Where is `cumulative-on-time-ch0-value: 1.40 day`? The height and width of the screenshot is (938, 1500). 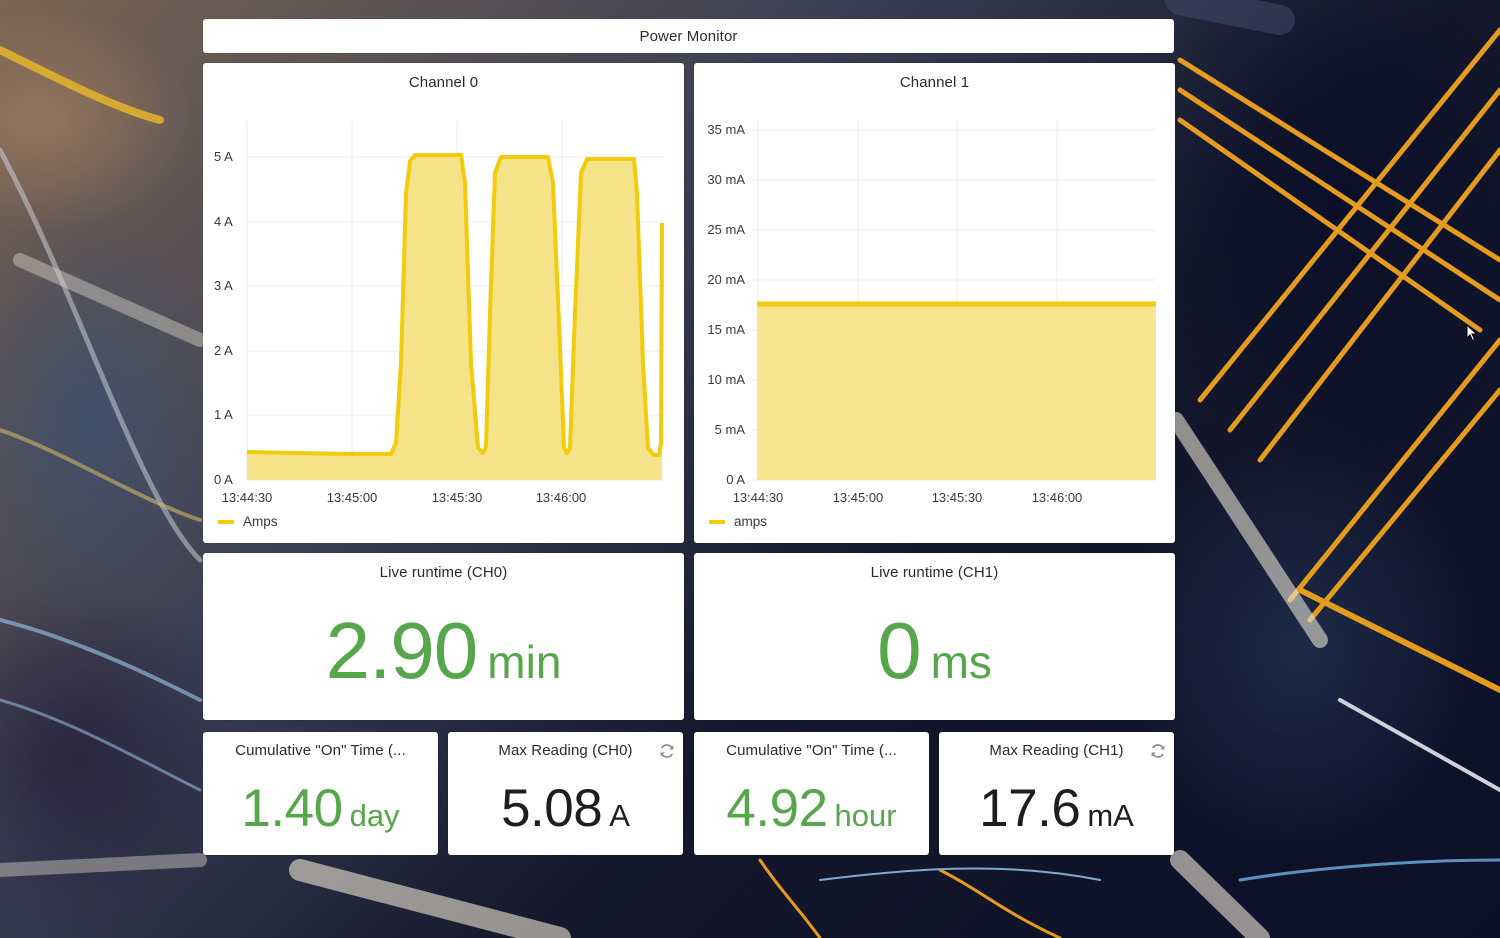
cumulative-on-time-ch0-value: 1.40 day is located at coordinates (320, 808).